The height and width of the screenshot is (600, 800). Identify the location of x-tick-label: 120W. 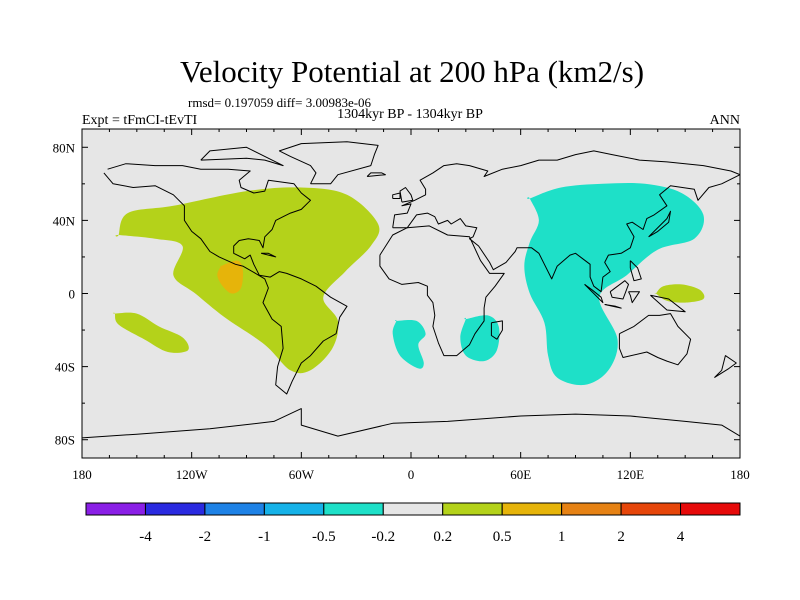
(192, 474).